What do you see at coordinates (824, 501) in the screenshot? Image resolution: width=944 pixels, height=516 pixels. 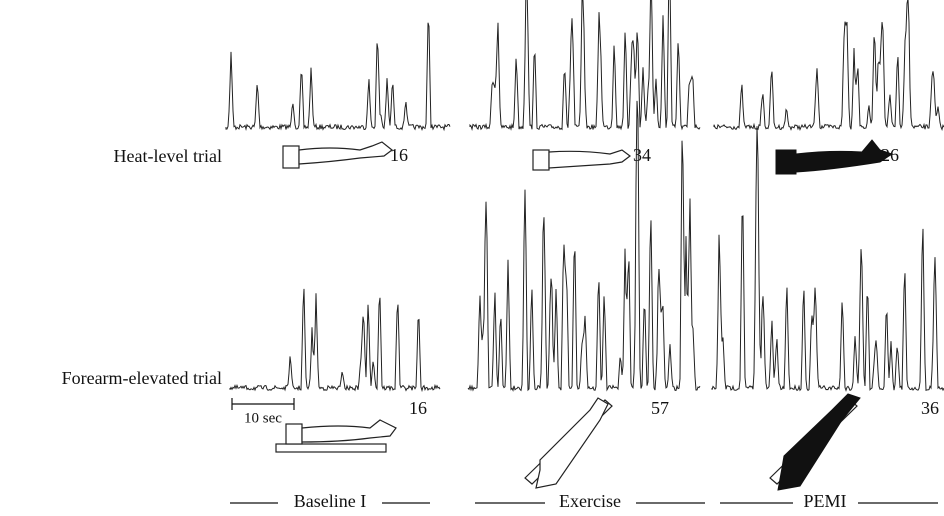 I see `column-label: PEMI` at bounding box center [824, 501].